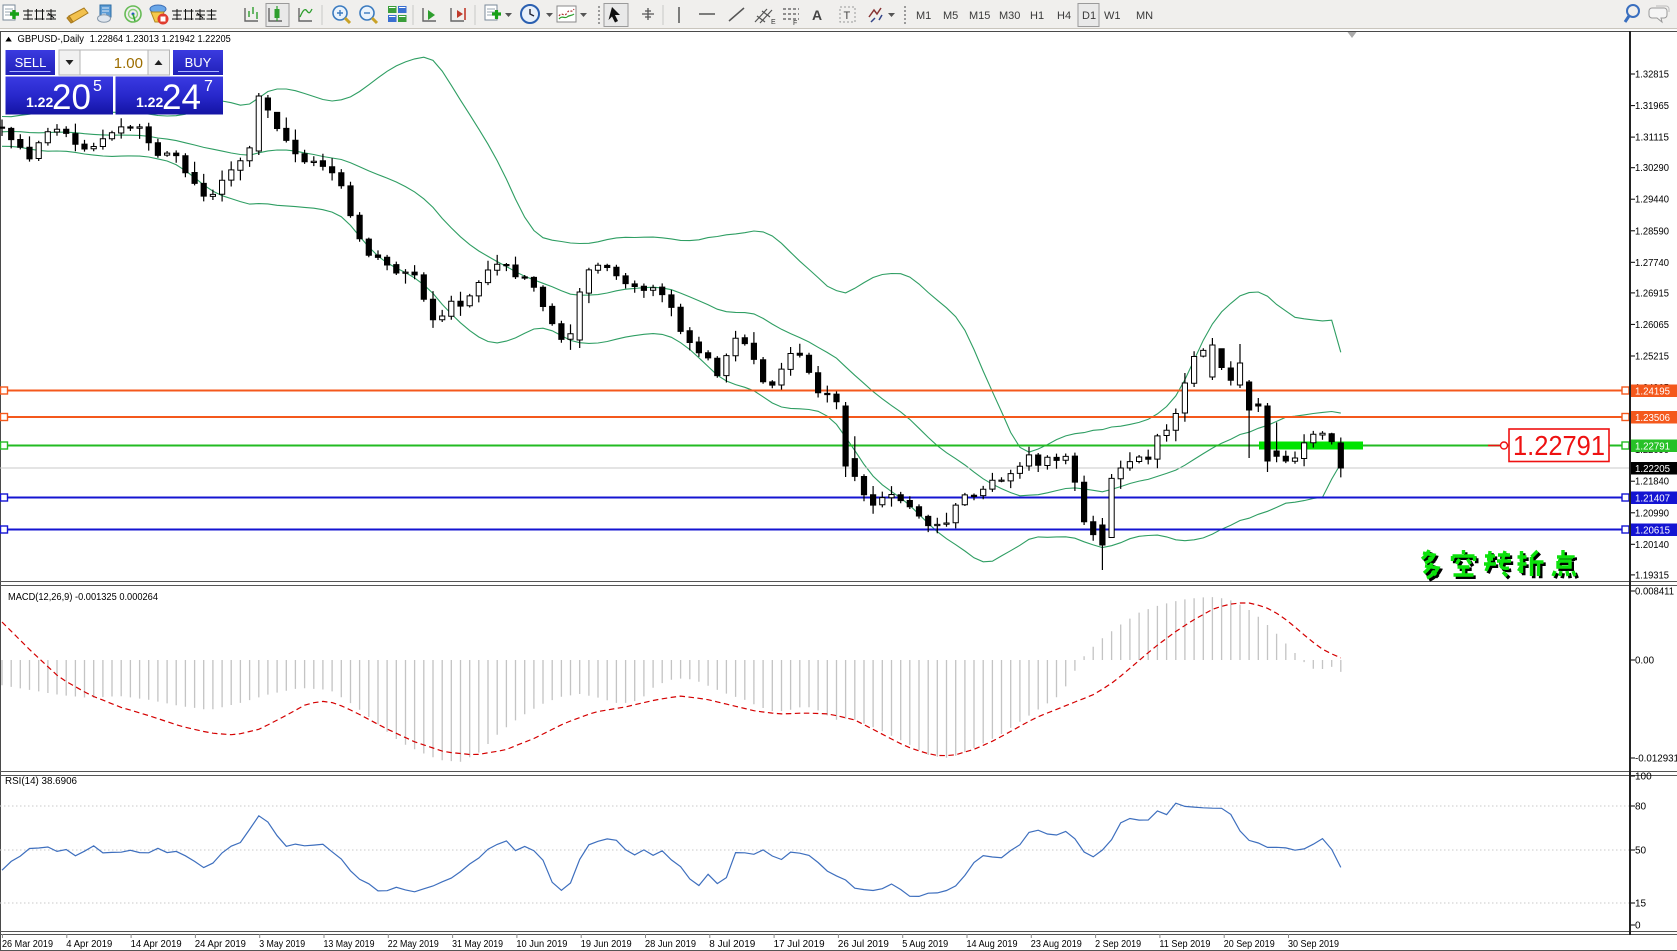 Image resolution: width=1677 pixels, height=951 pixels. Describe the element at coordinates (31, 62) in the screenshot. I see `svg-text: SELL` at that location.